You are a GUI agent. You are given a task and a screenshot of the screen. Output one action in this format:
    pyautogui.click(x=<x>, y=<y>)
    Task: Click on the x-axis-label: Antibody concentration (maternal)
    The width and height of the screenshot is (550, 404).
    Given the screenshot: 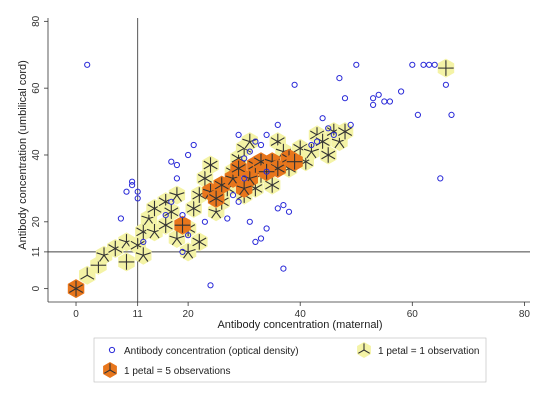 What is the action you would take?
    pyautogui.click(x=299, y=325)
    